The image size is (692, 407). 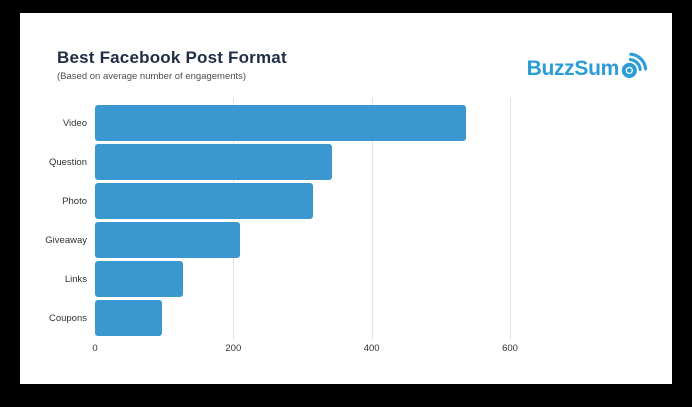 I want to click on bar-question, so click(x=213, y=162).